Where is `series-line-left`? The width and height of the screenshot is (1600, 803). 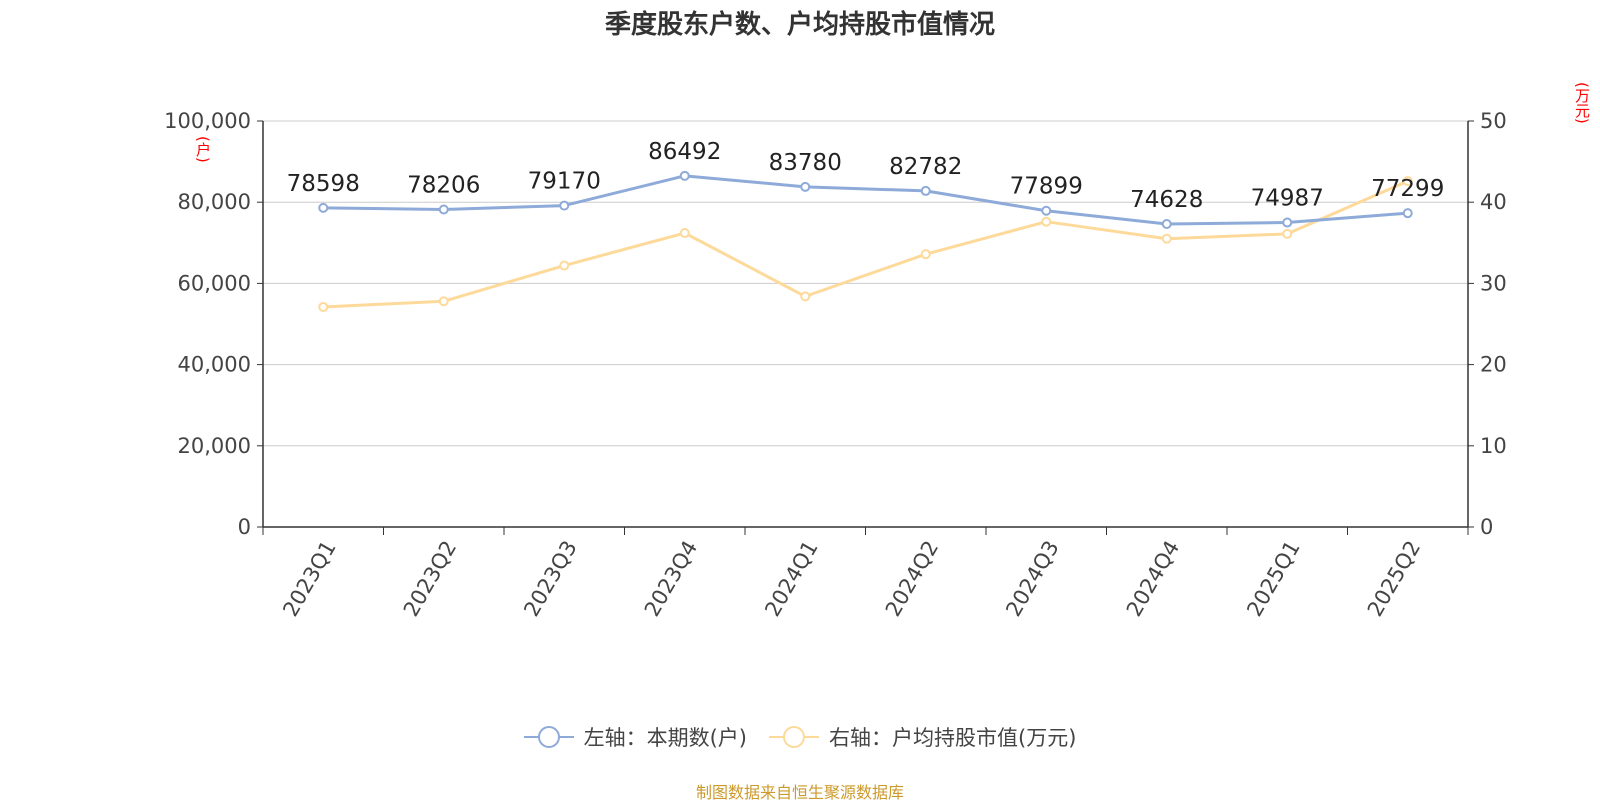
series-line-left is located at coordinates (865, 200).